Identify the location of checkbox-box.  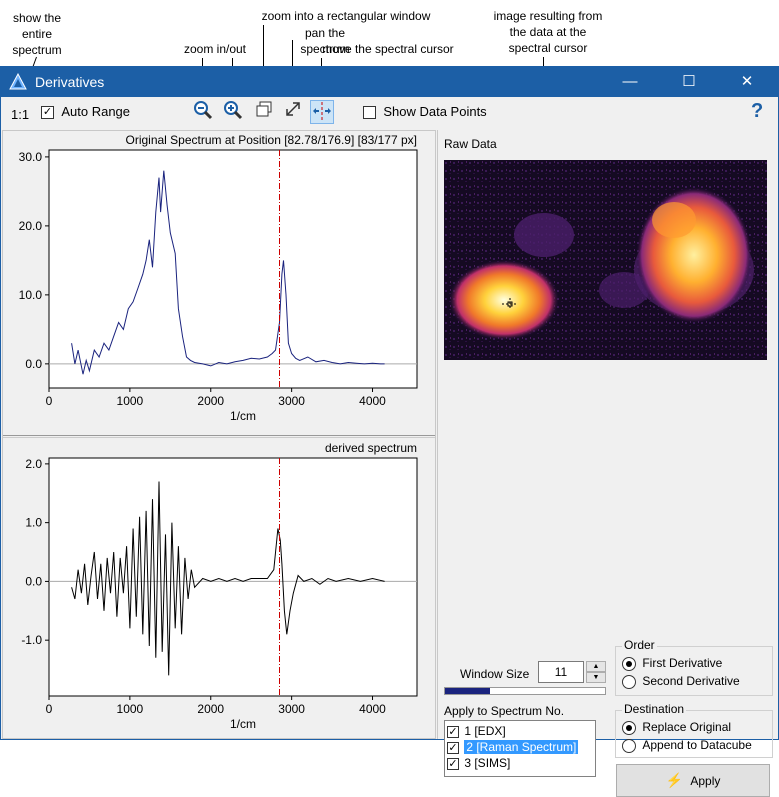
(369, 113).